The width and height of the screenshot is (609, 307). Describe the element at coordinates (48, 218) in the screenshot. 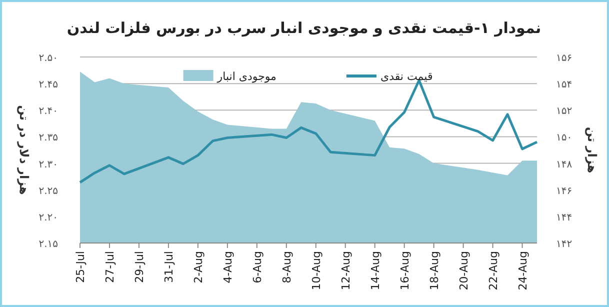

I see `y-tick-label: ۲.۲۰` at that location.